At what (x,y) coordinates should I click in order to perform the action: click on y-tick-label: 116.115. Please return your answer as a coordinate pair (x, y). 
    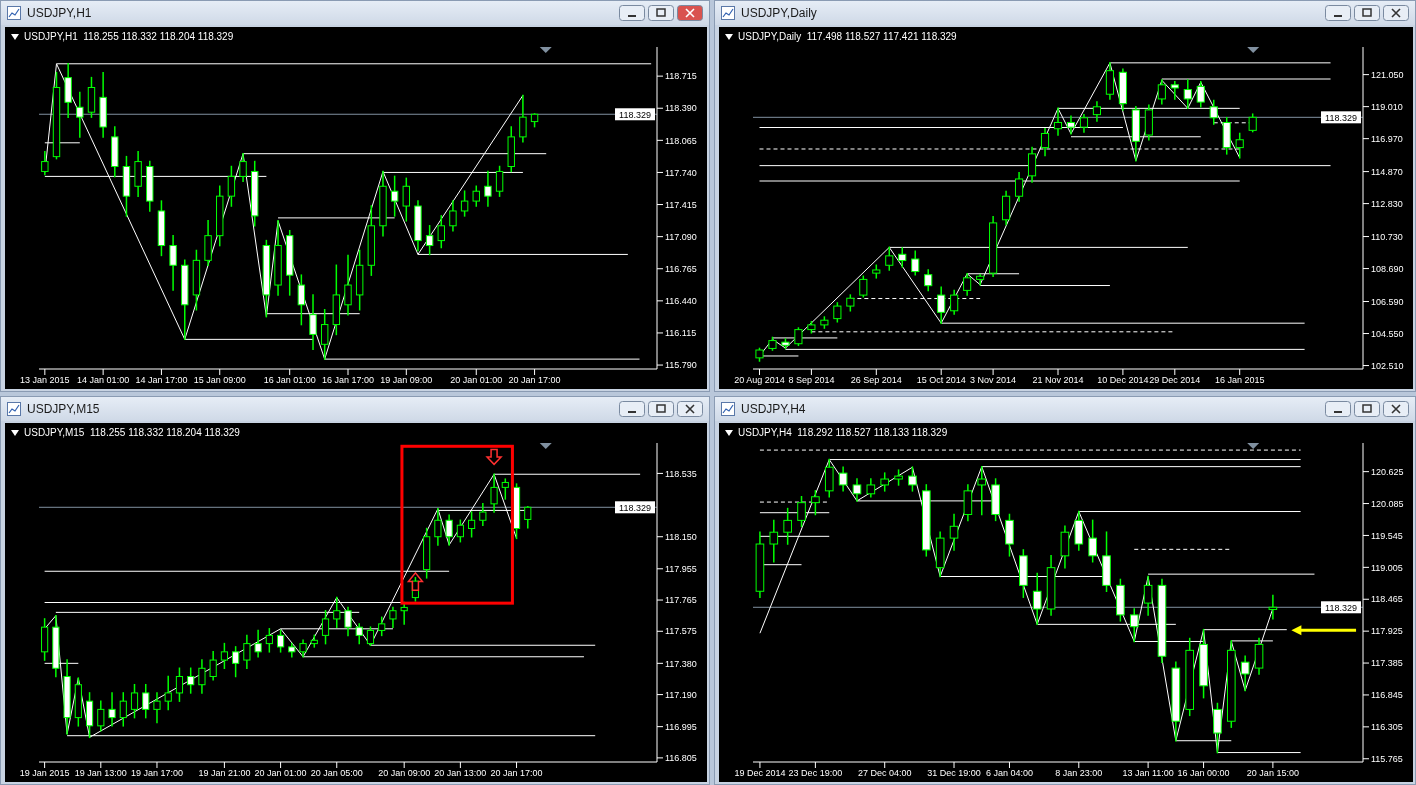
    Looking at the image, I should click on (681, 333).